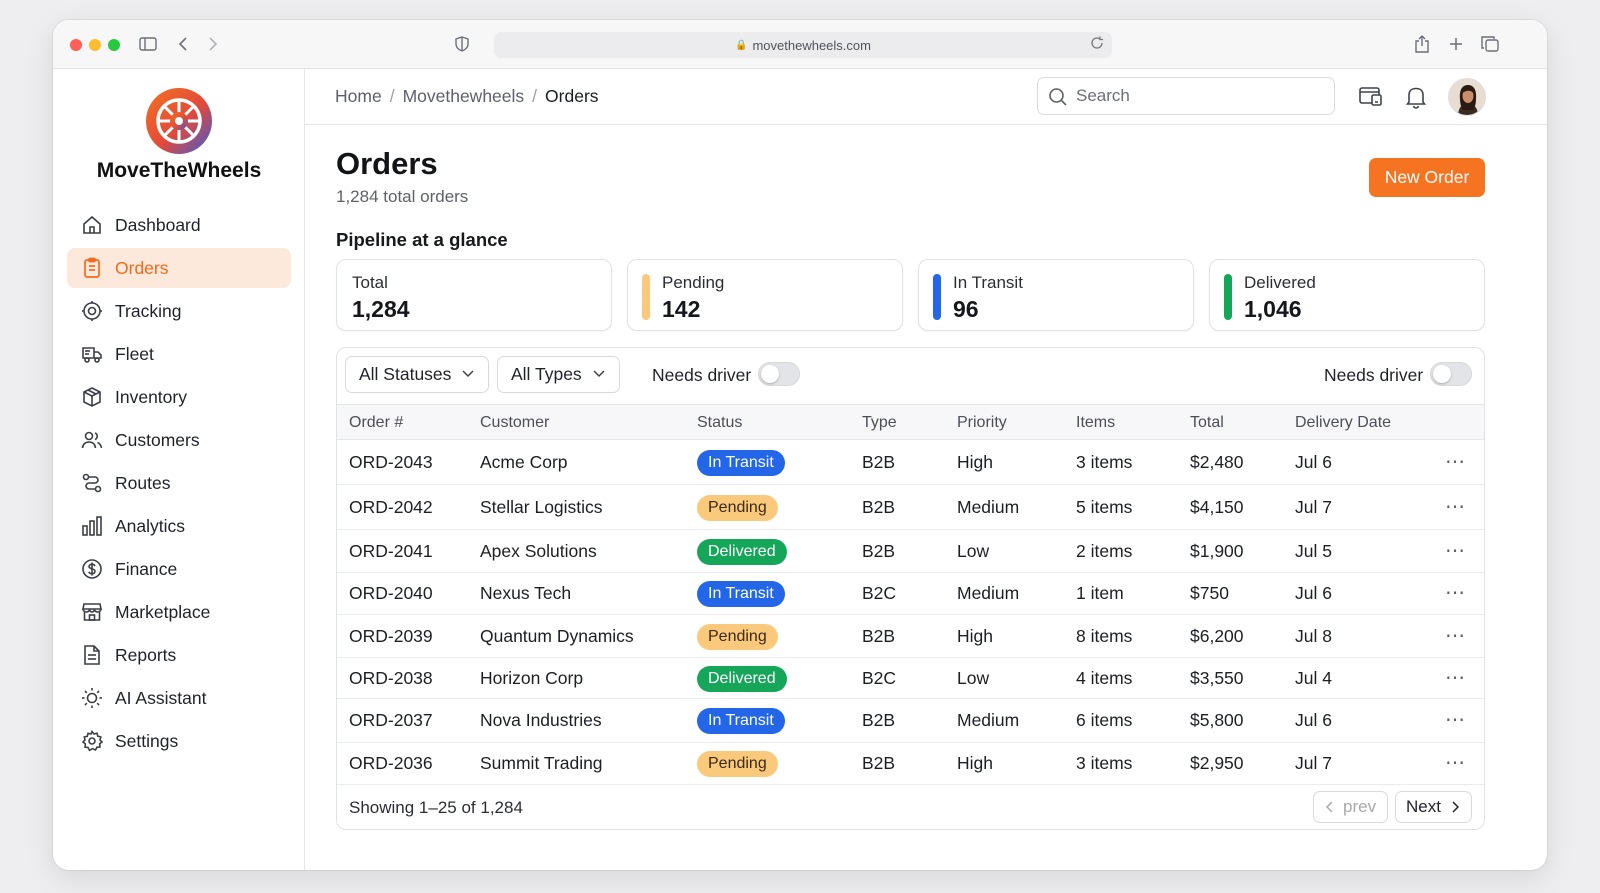 The height and width of the screenshot is (893, 1600). What do you see at coordinates (646, 297) in the screenshot?
I see `stat-color-bar` at bounding box center [646, 297].